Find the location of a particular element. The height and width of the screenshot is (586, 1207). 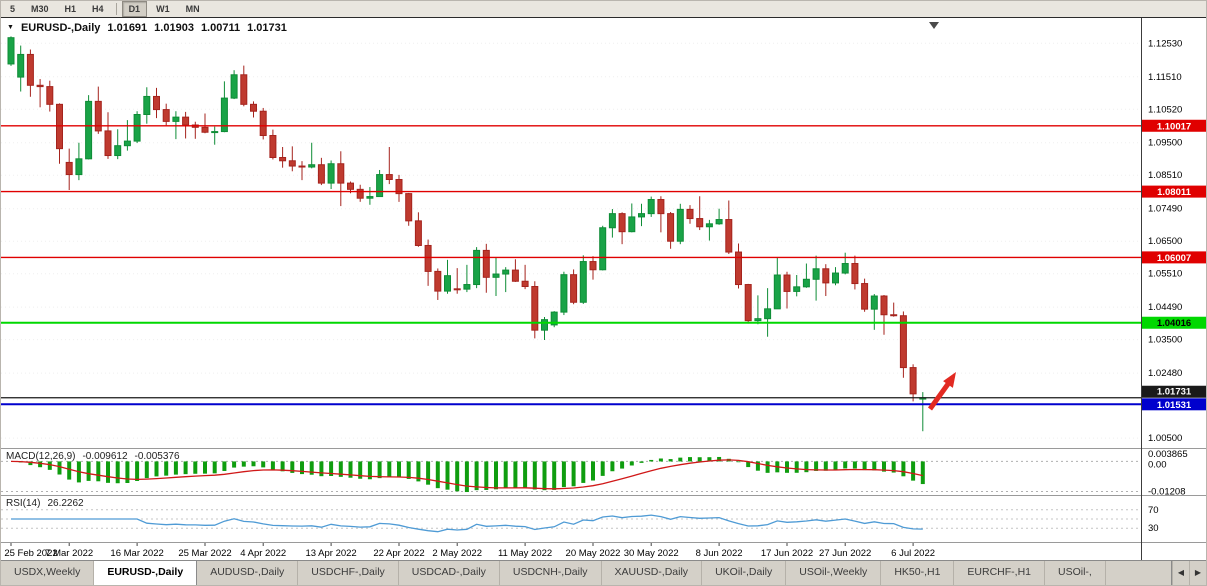

svg-text: 25 Feb 2022 is located at coordinates (30, 553).